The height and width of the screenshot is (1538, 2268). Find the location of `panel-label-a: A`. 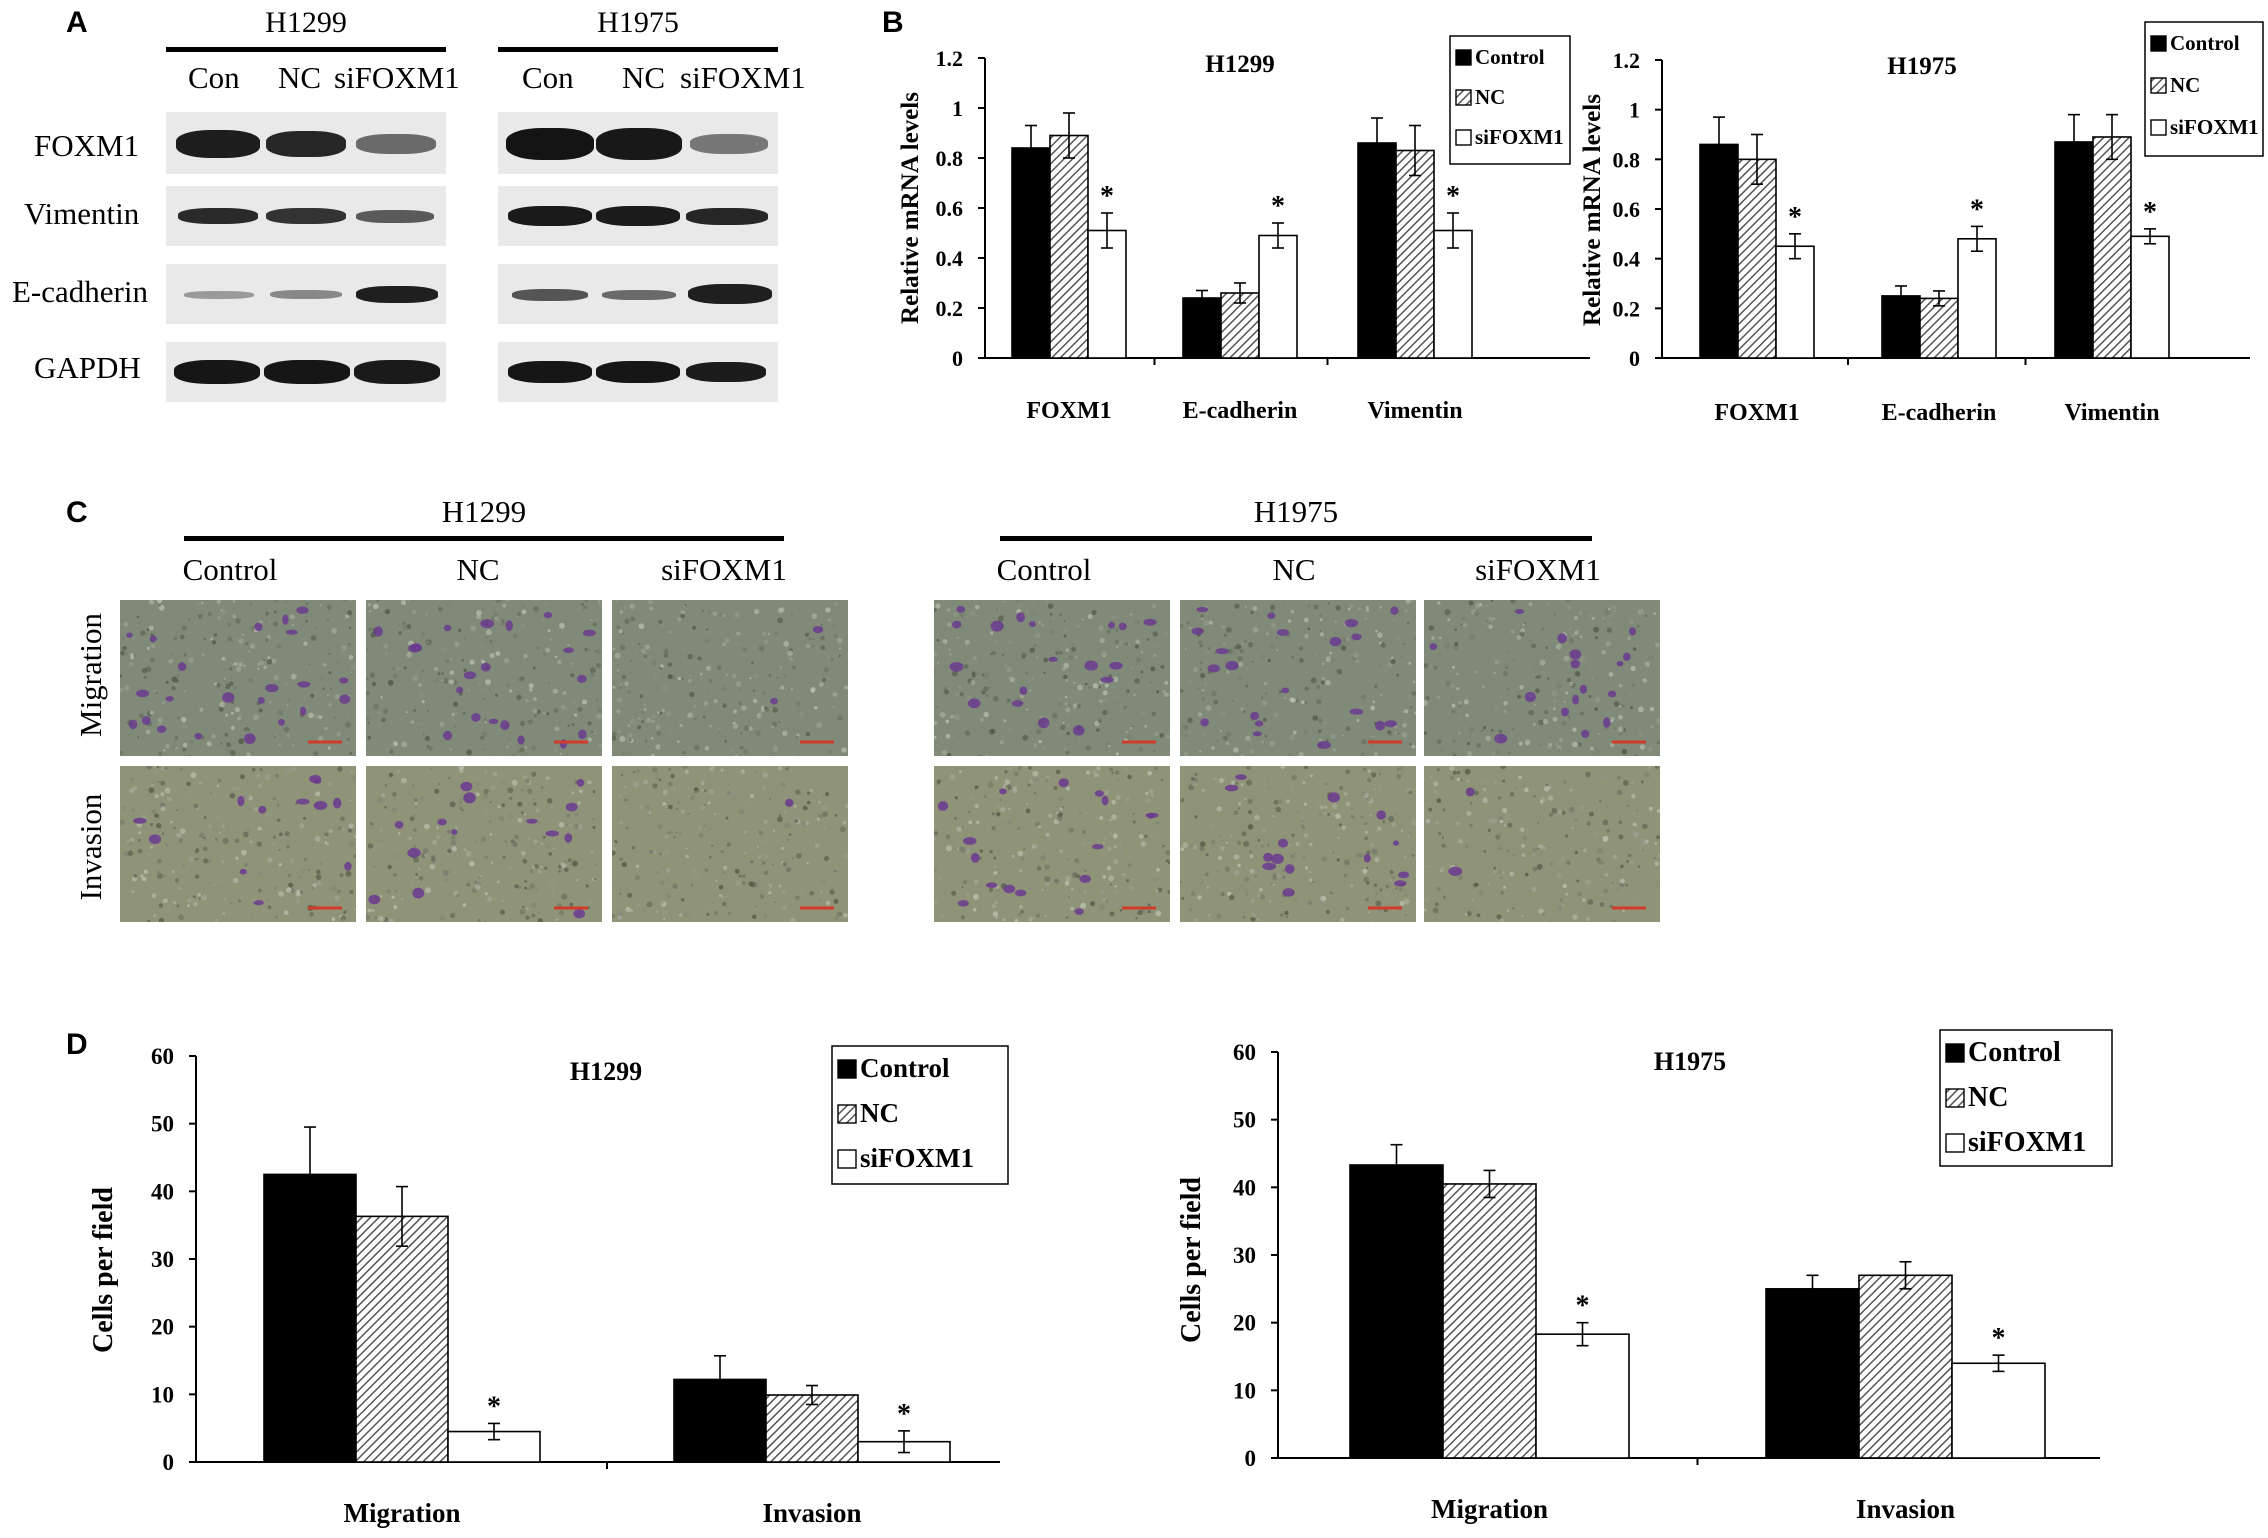

panel-label-a: A is located at coordinates (77, 22).